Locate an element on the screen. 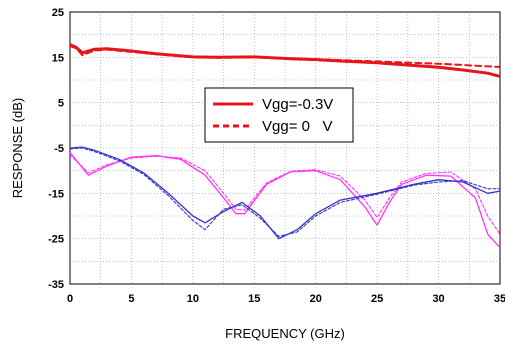  x-tick-label: 25 is located at coordinates (377, 299).